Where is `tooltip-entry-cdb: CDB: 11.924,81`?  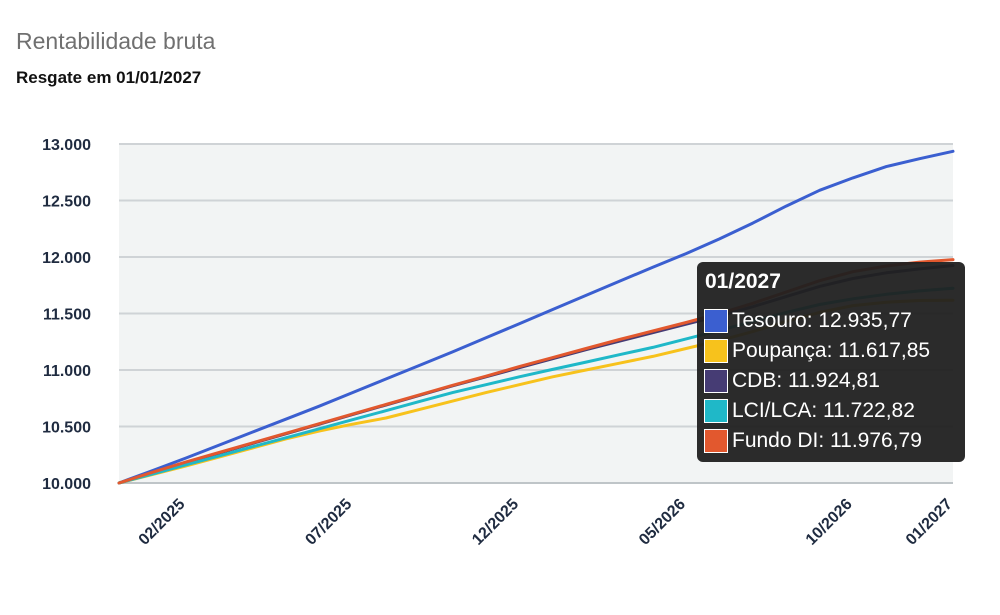
tooltip-entry-cdb: CDB: 11.924,81 is located at coordinates (792, 381).